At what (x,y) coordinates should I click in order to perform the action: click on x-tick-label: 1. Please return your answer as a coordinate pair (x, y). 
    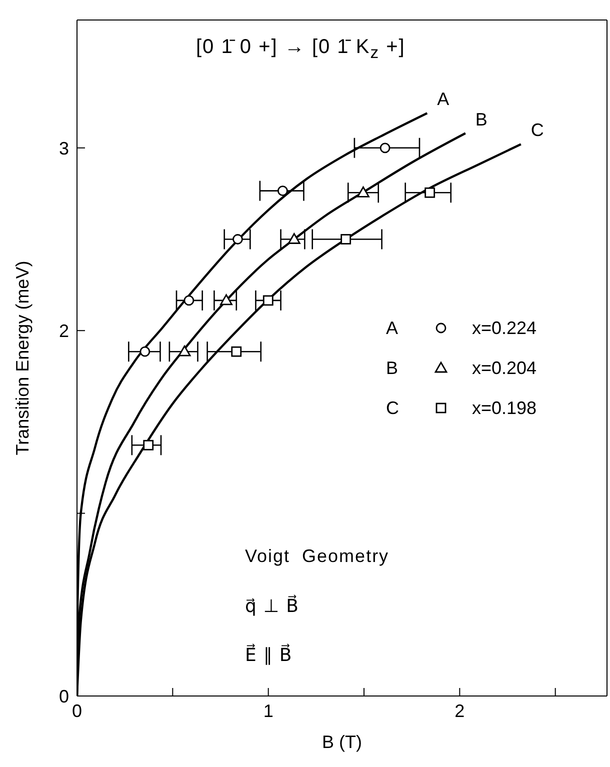
    Looking at the image, I should click on (268, 710).